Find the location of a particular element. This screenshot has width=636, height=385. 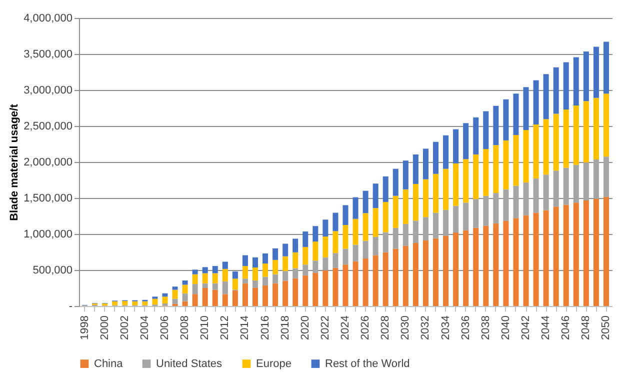

x-tick-label: 2050 is located at coordinates (606, 328).